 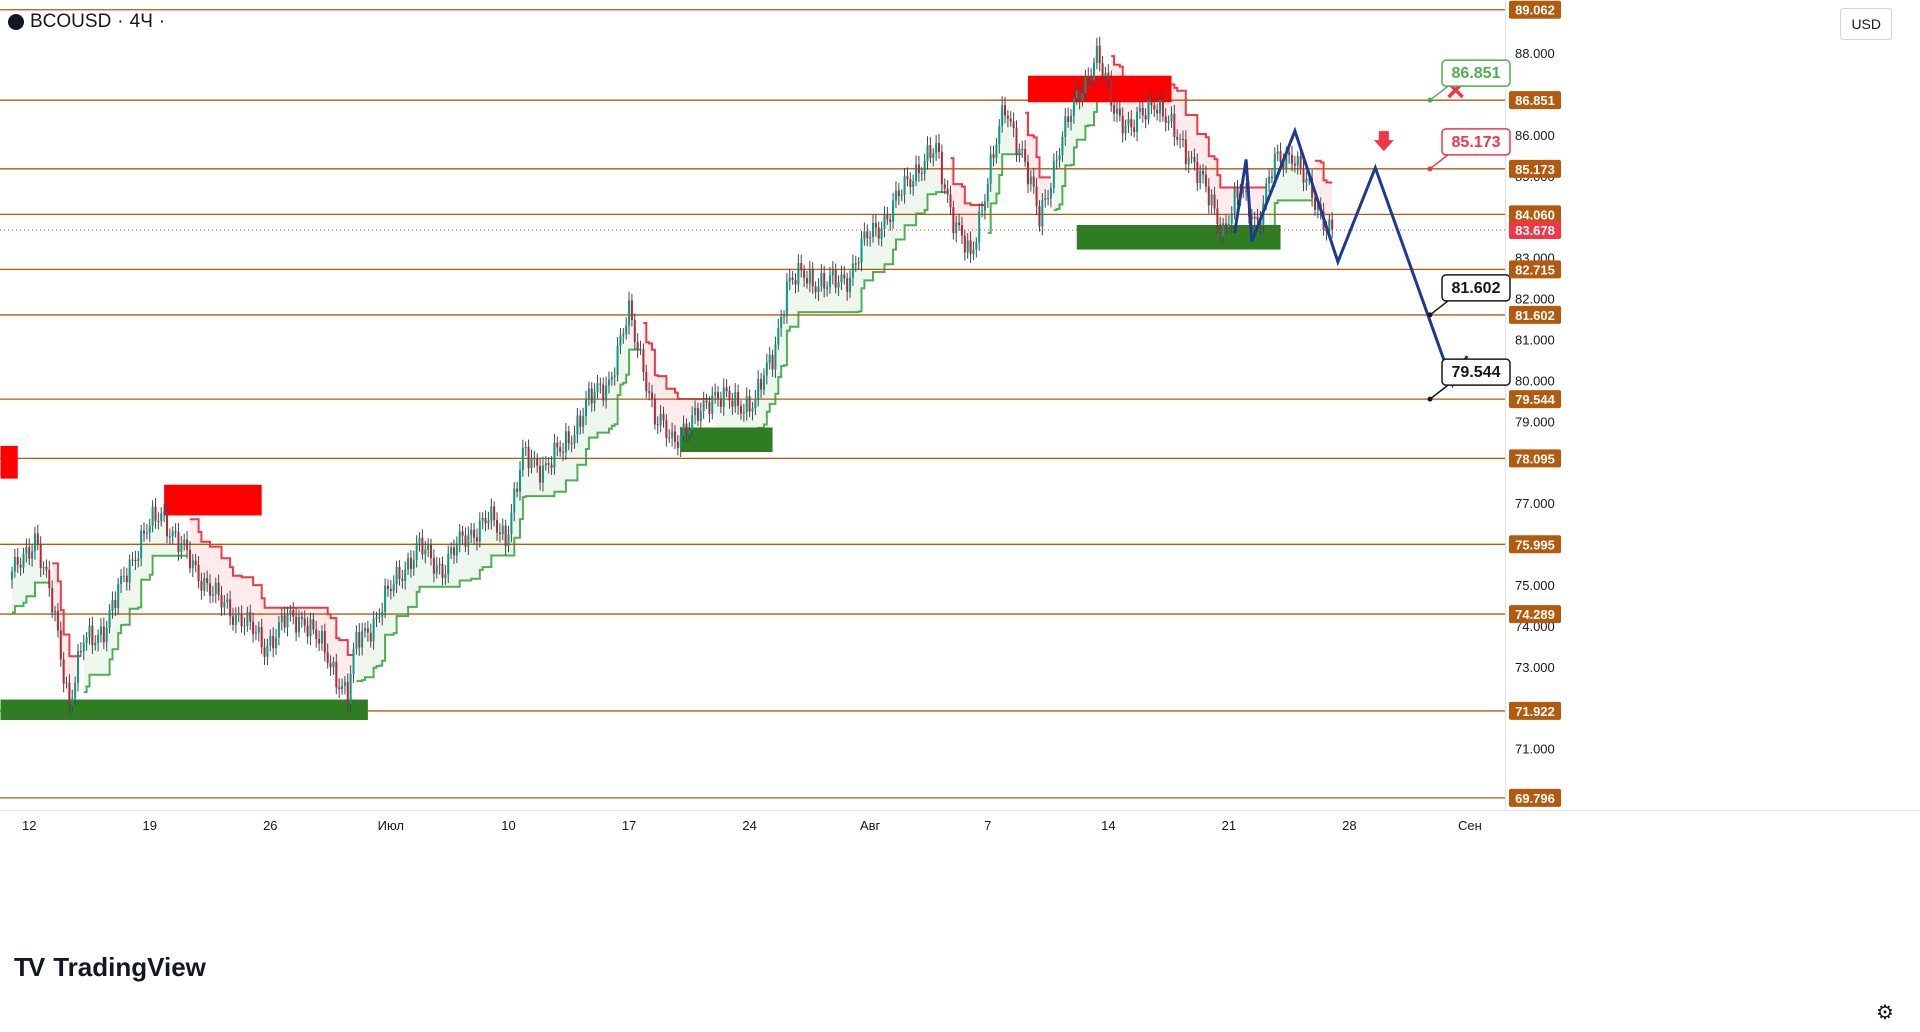 What do you see at coordinates (1099, 89) in the screenshot?
I see `supply-zone` at bounding box center [1099, 89].